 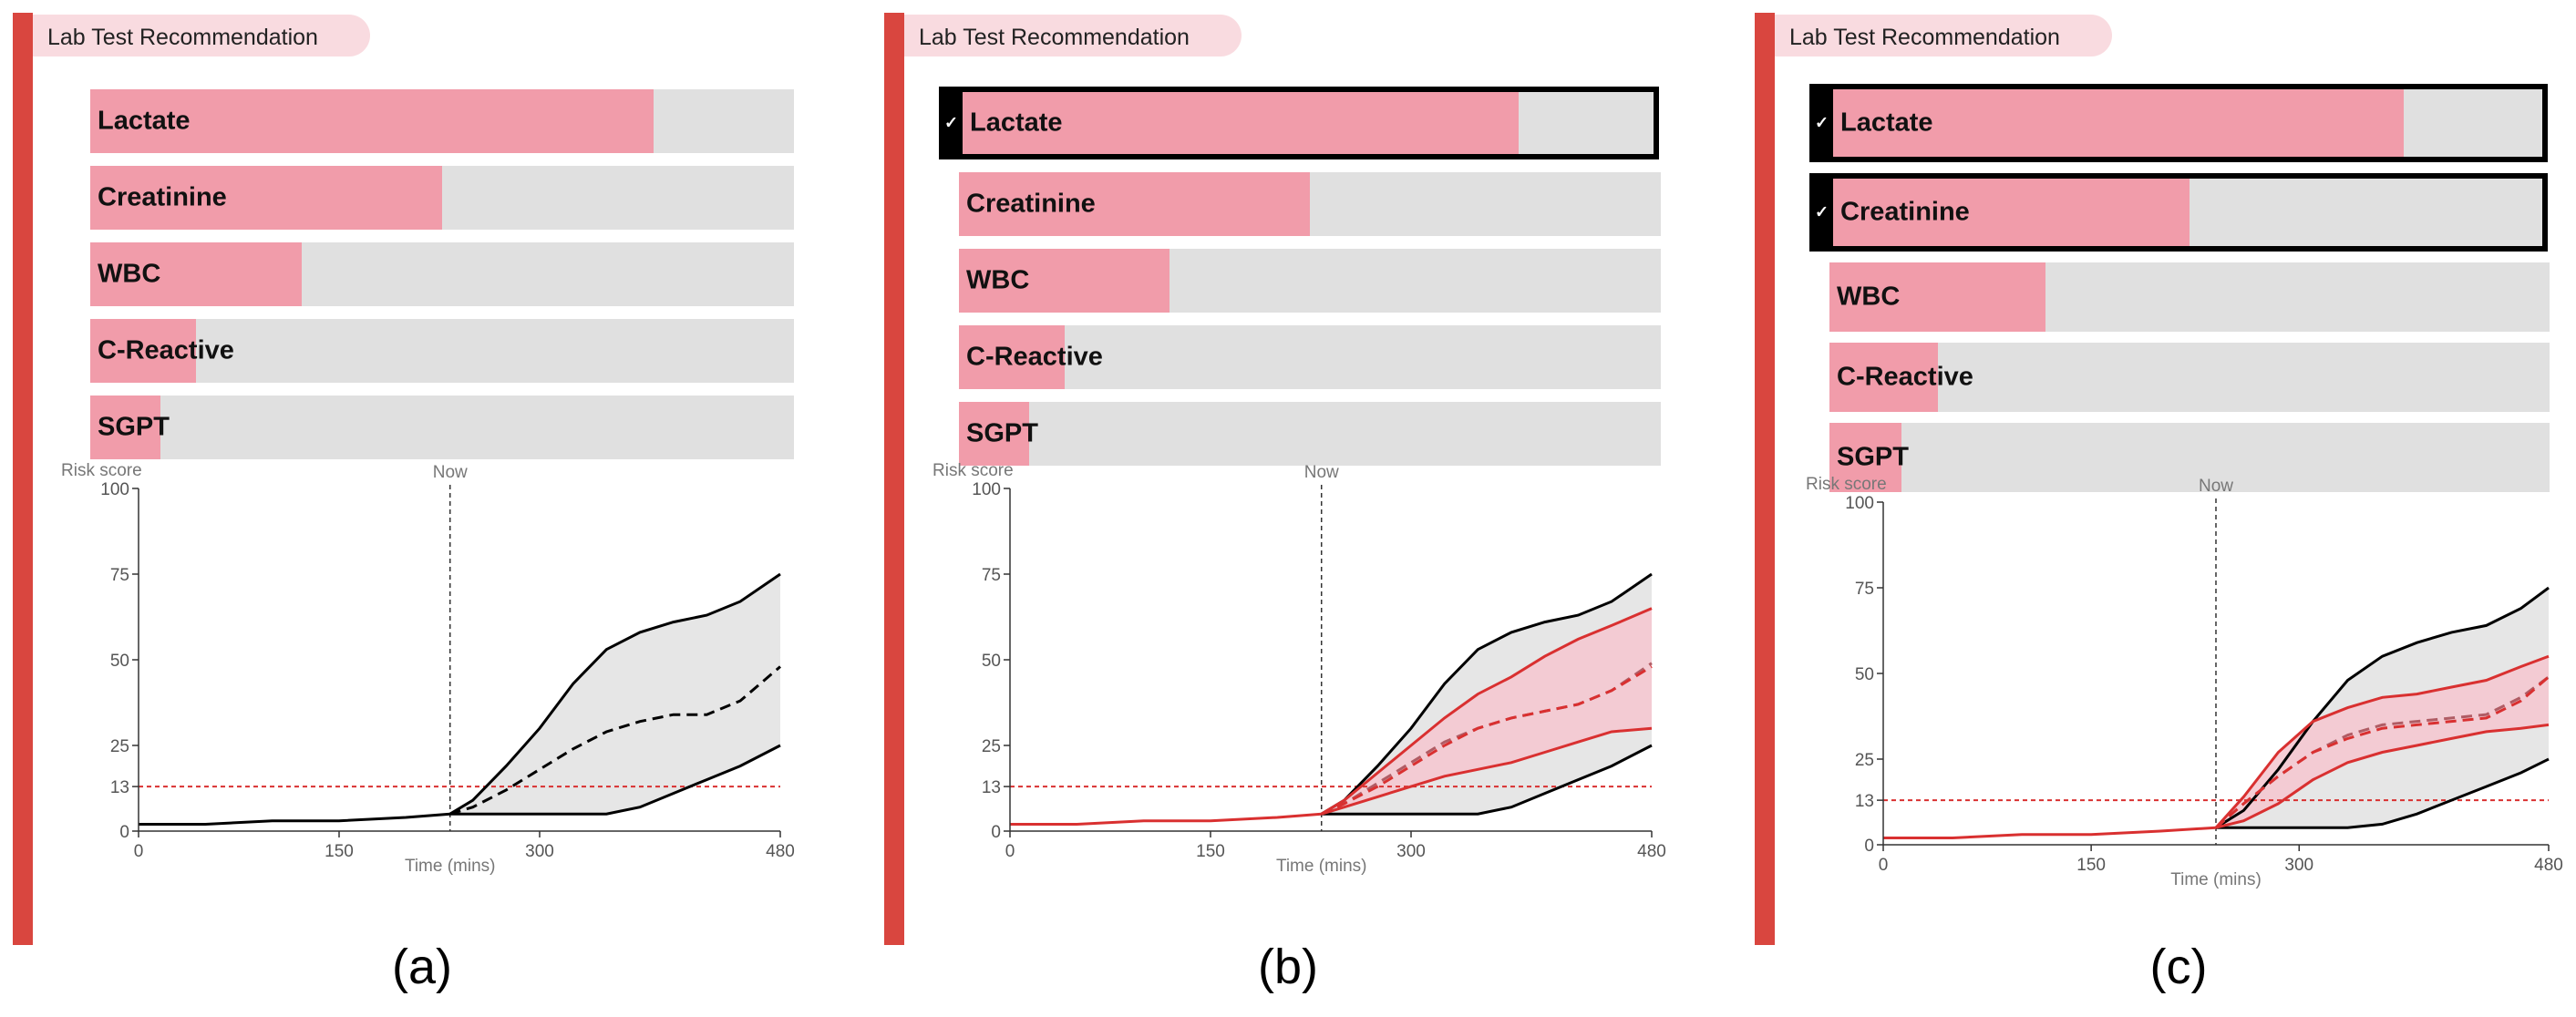 I want to click on test-list: Lactate Creatinine WBC C-Reactive SGPT, so click(x=442, y=280).